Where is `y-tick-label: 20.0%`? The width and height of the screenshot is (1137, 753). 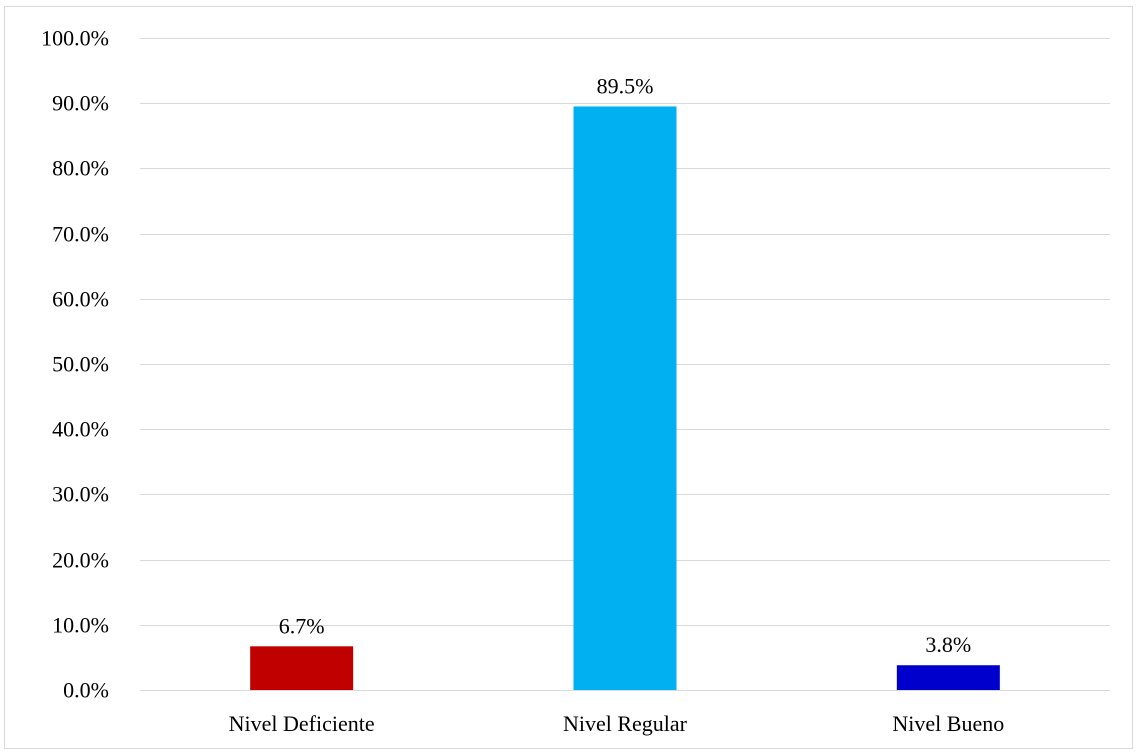
y-tick-label: 20.0% is located at coordinates (80, 560).